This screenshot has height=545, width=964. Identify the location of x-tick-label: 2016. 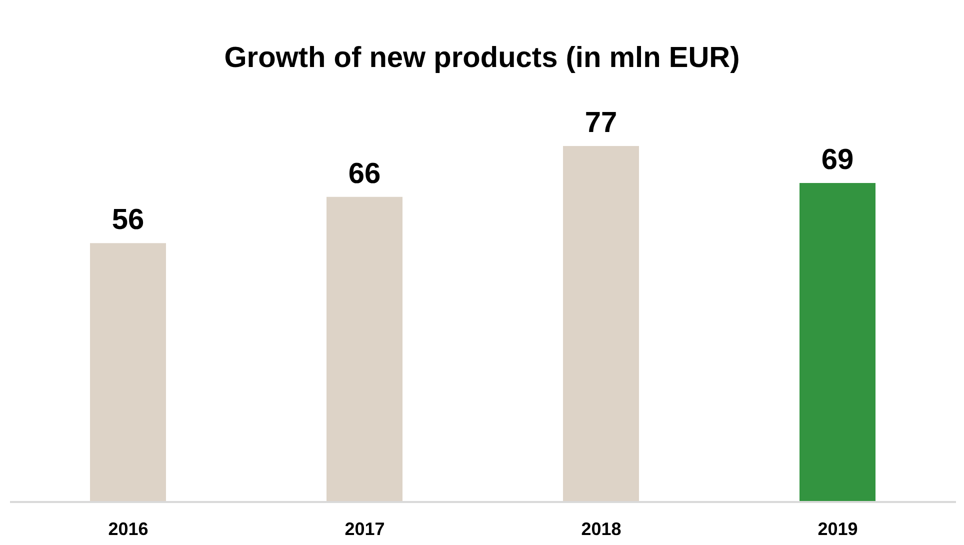
(128, 528).